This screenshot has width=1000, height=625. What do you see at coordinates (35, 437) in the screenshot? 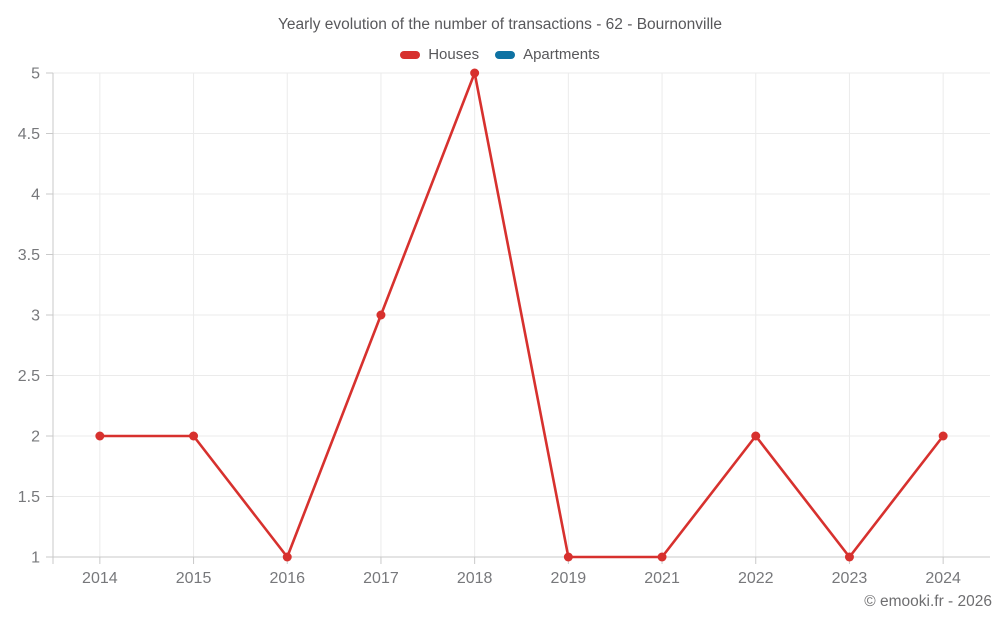
I see `svg-text: 2` at bounding box center [35, 437].